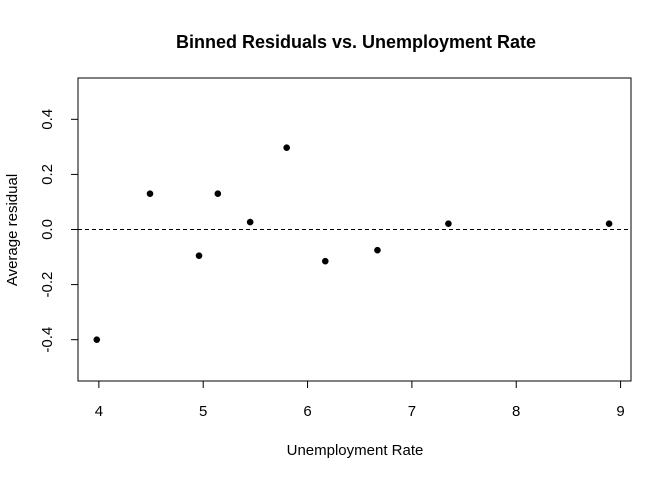 This screenshot has height=480, width=672. What do you see at coordinates (203, 411) in the screenshot?
I see `x-tick-label: 5` at bounding box center [203, 411].